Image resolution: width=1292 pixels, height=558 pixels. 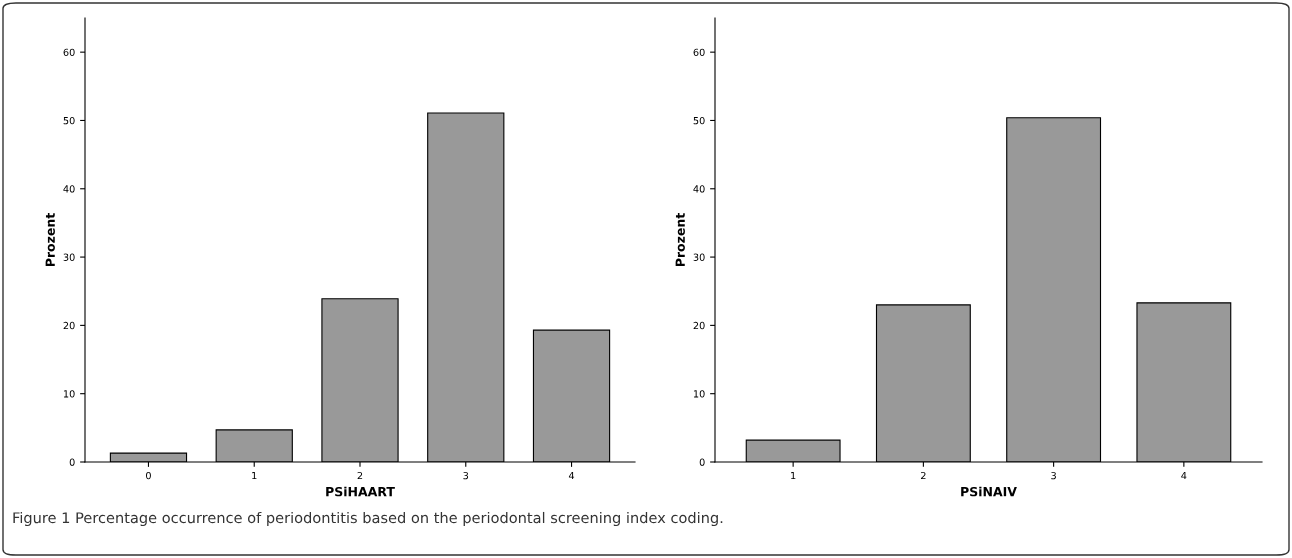 I want to click on caption: Figure 1 Percentage occurrence of periodontitis based on the periodontal screening index coding., so click(x=368, y=519).